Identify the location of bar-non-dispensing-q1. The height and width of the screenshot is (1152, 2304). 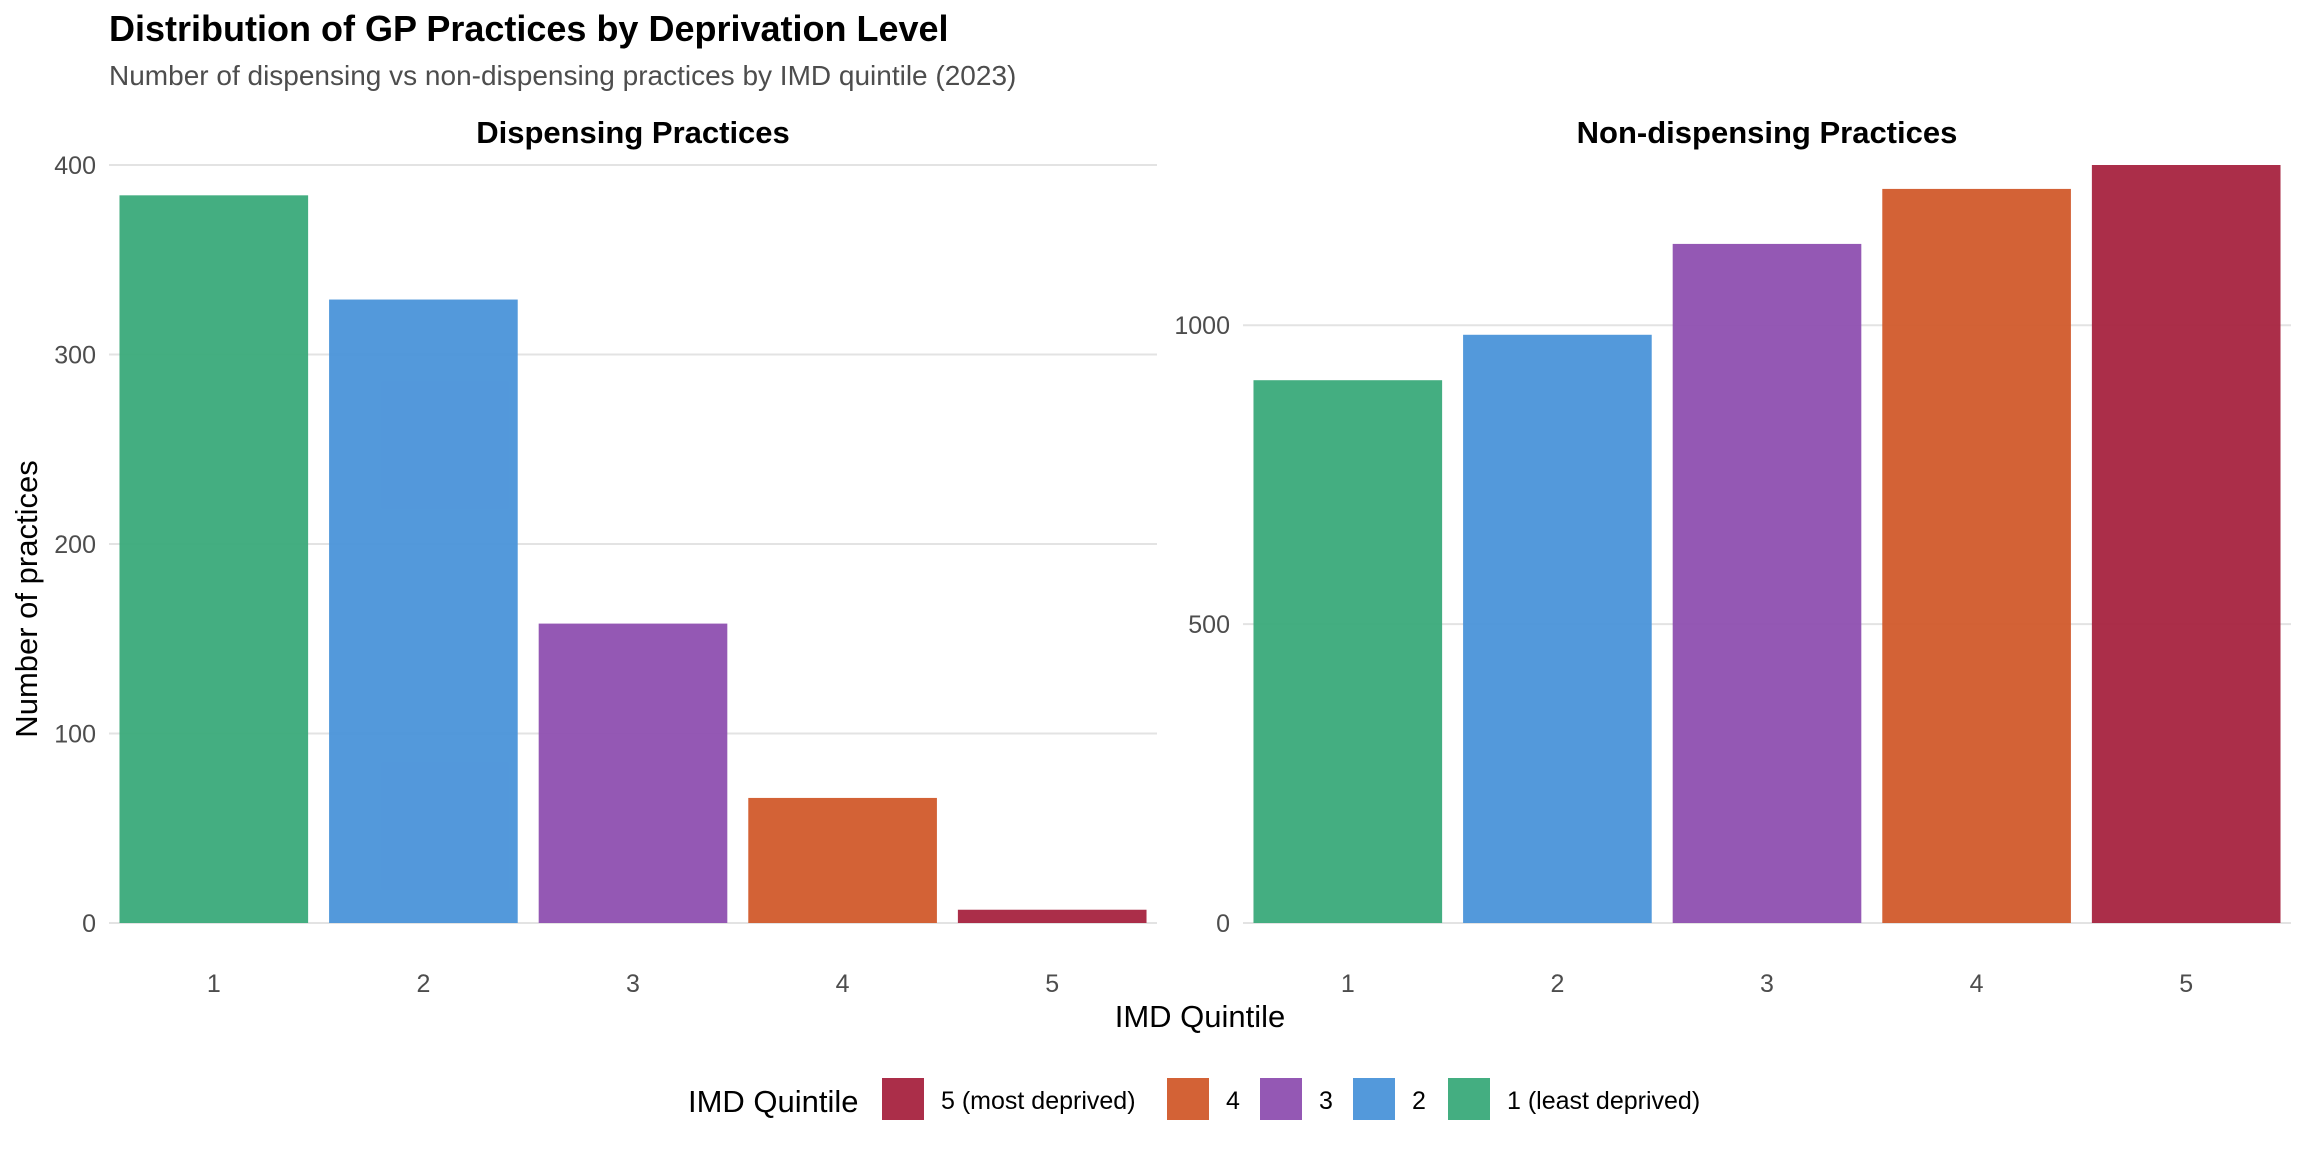
(1348, 651).